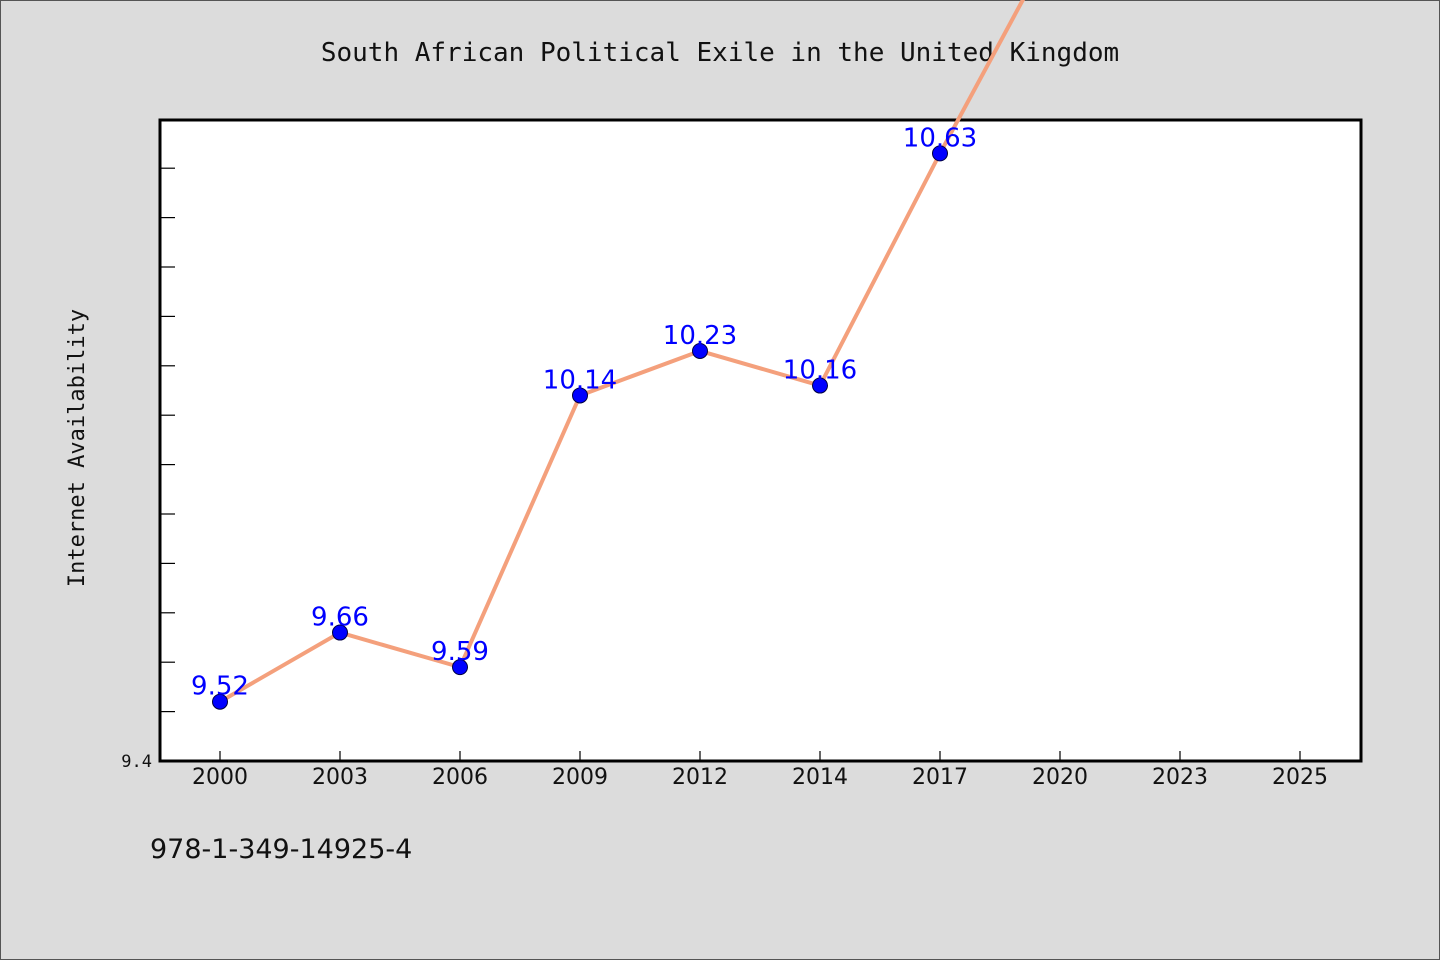  I want to click on x-tick-label: 2025, so click(1300, 777).